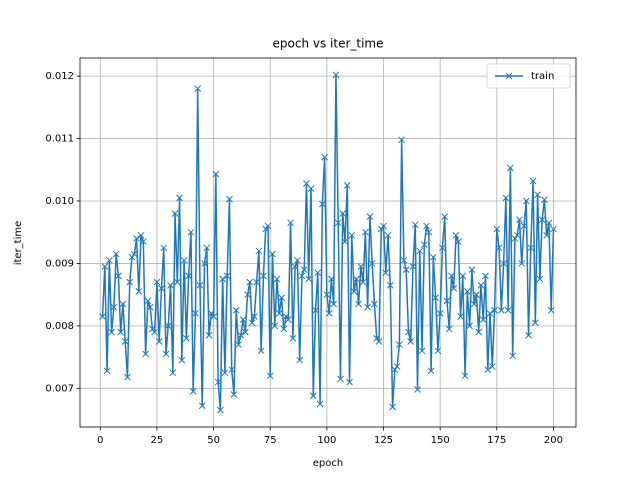 The image size is (640, 480). What do you see at coordinates (440, 440) in the screenshot?
I see `x-tick-label: 150` at bounding box center [440, 440].